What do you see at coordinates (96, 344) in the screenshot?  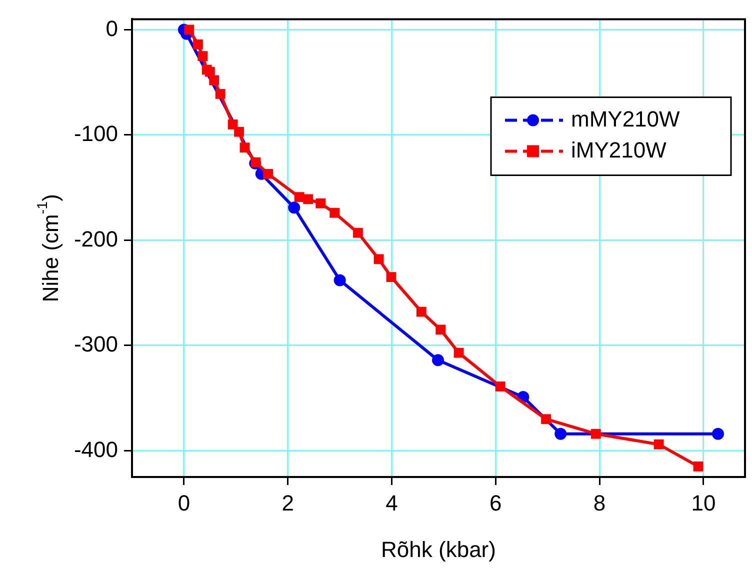 I see `y-tick-label: -300` at bounding box center [96, 344].